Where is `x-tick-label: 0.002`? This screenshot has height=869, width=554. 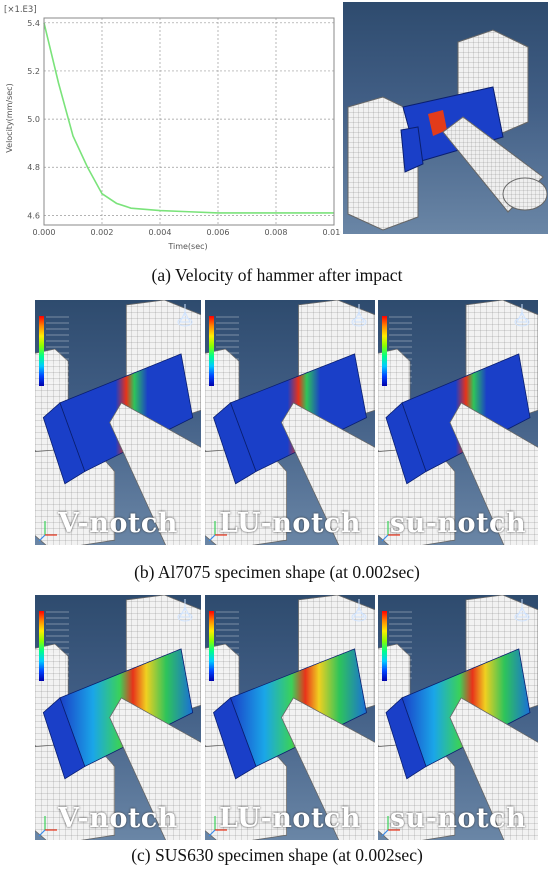 x-tick-label: 0.002 is located at coordinates (102, 232).